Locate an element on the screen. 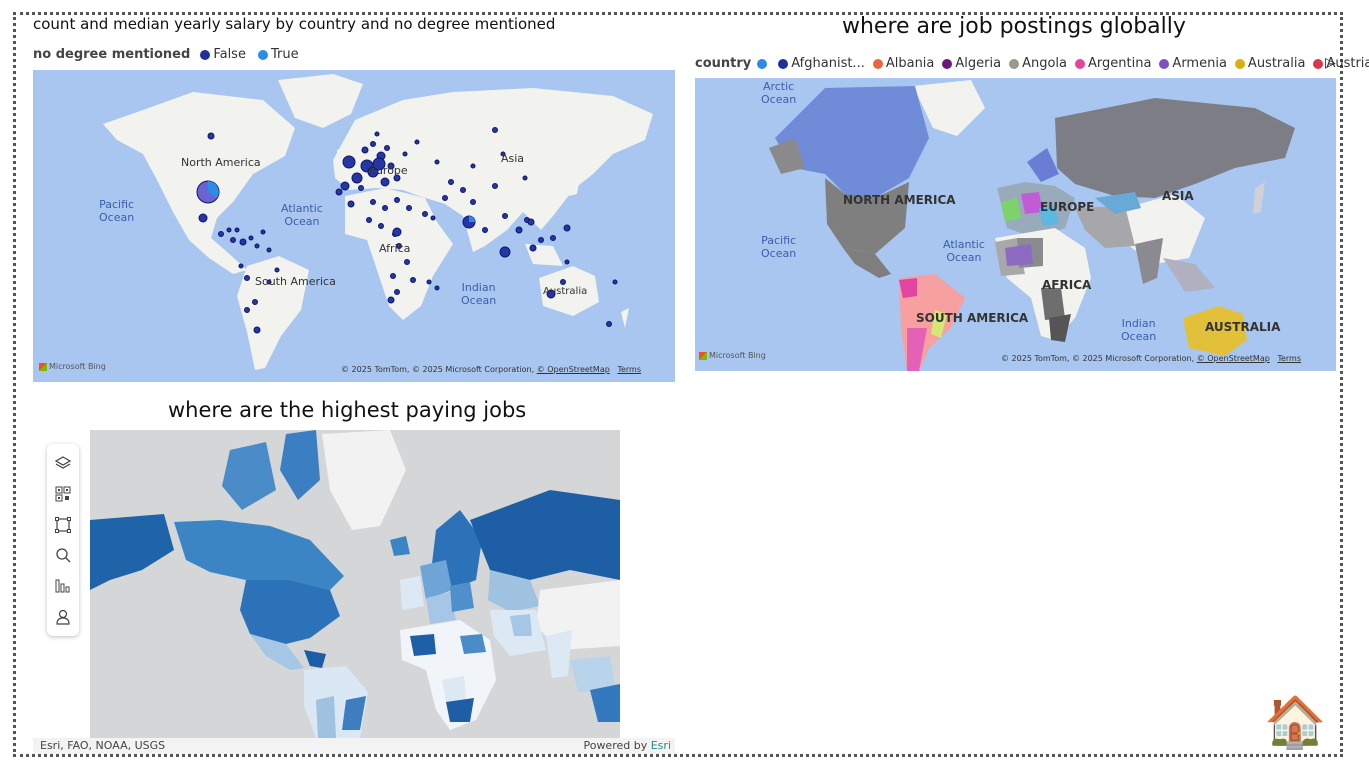  map2-label-europe: EUROPE is located at coordinates (1067, 207).